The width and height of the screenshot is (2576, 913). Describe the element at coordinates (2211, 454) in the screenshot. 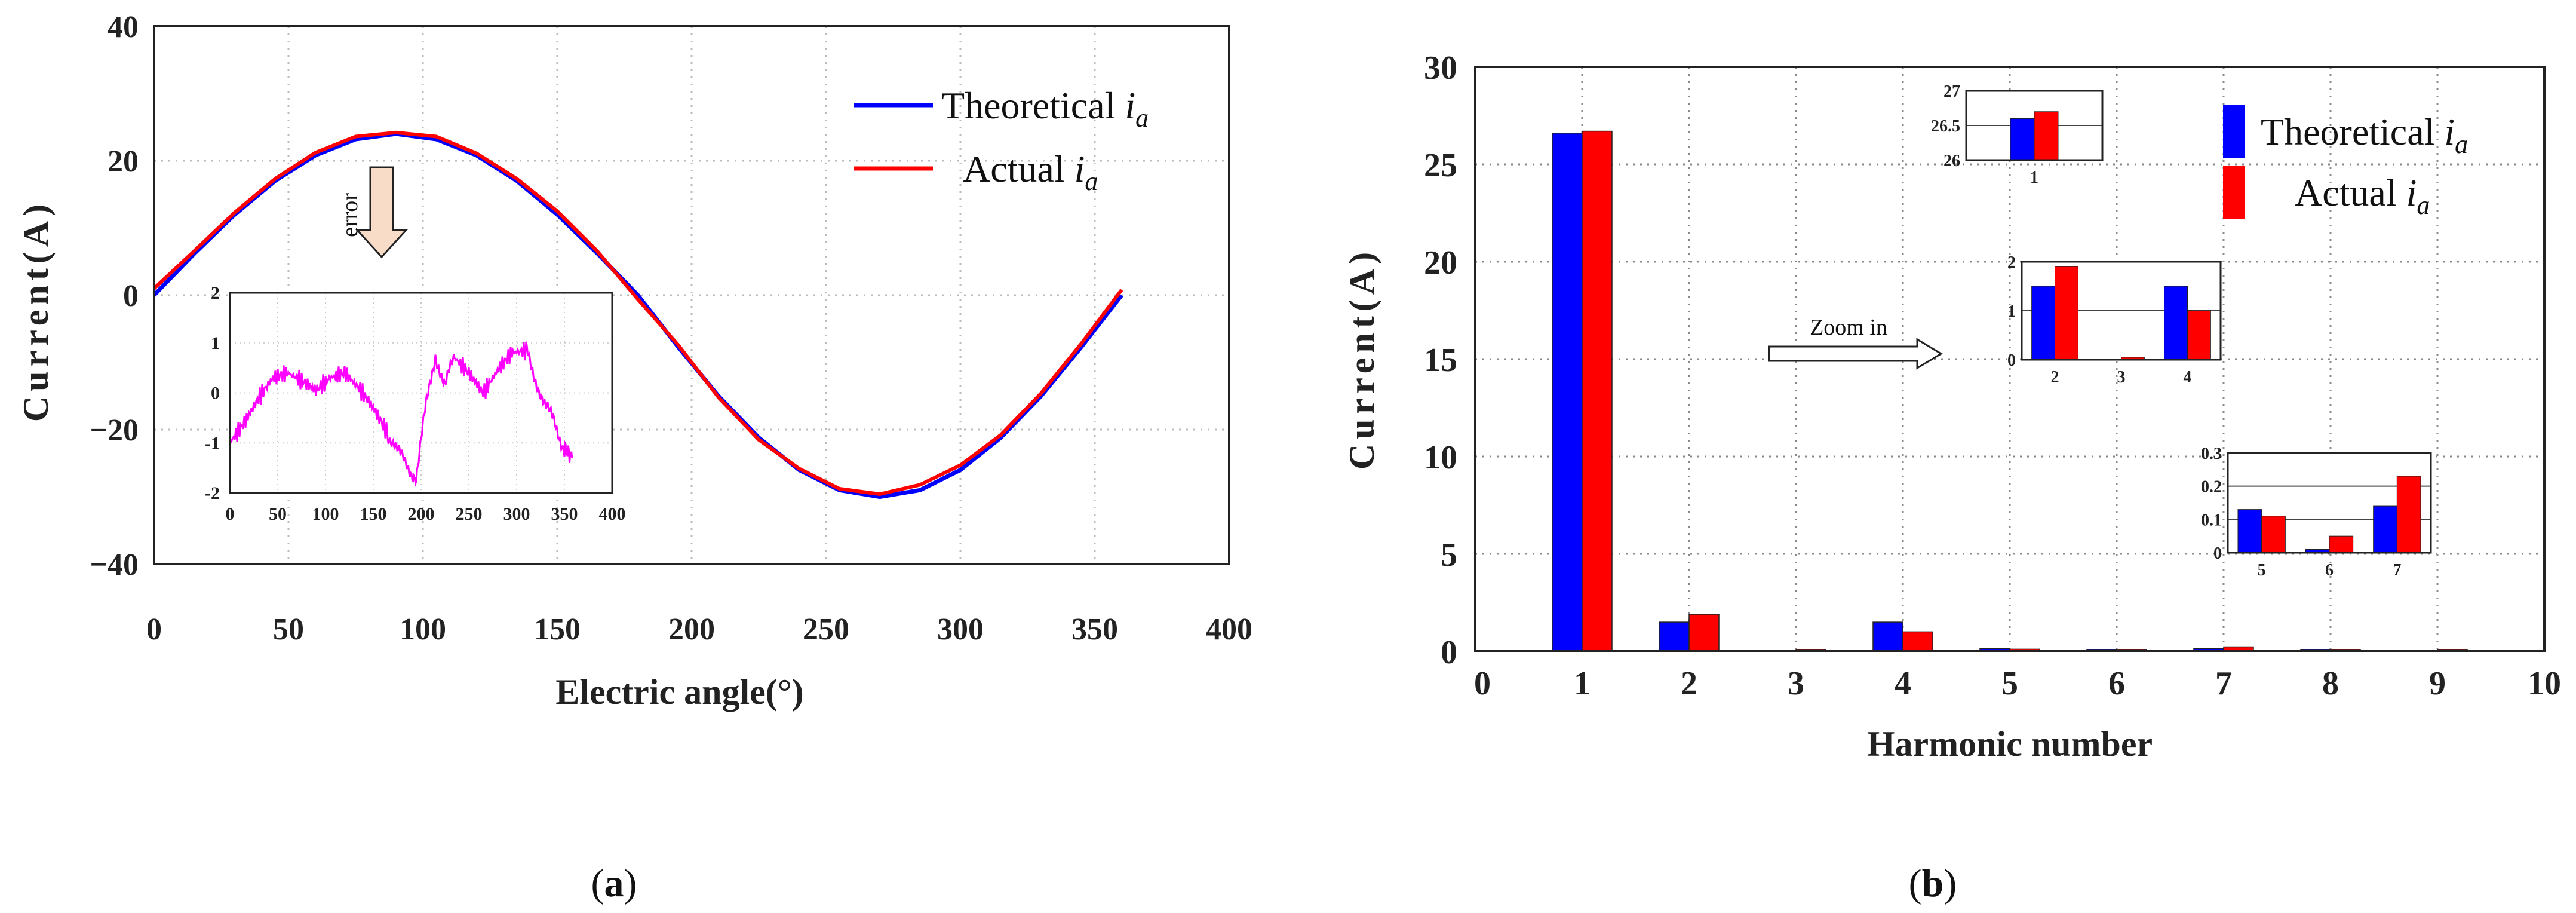

I see `inset-y-tick-label: 0.3` at that location.